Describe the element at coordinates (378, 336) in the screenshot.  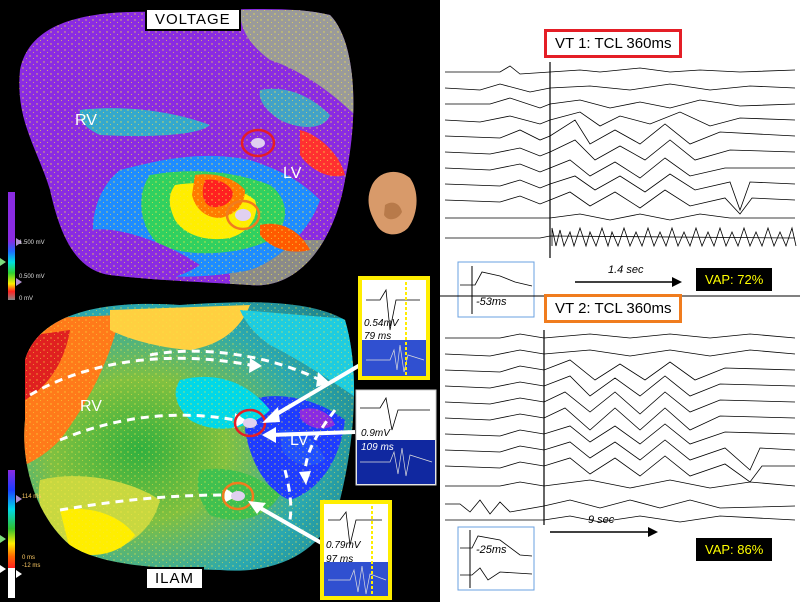
I see `egm-inset-1-time: 79 ms` at that location.